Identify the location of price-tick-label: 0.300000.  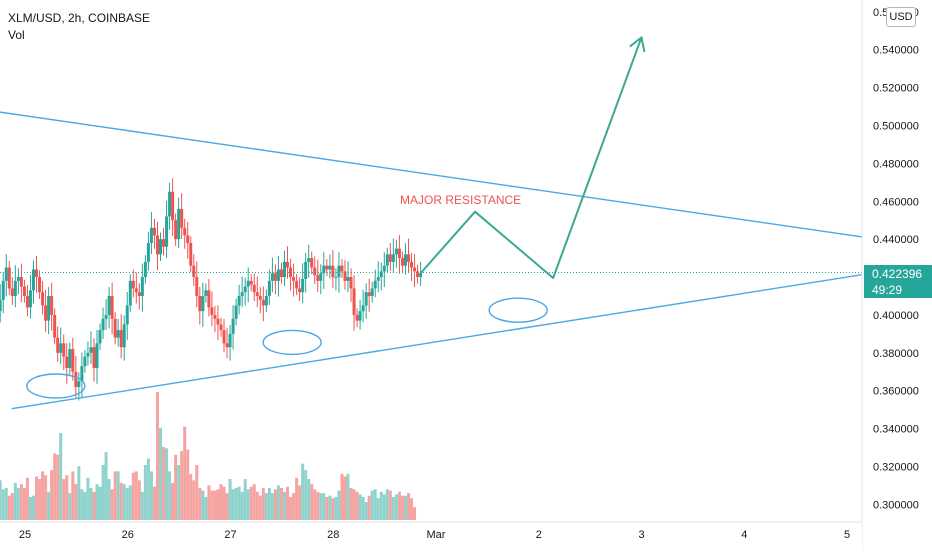
(896, 505).